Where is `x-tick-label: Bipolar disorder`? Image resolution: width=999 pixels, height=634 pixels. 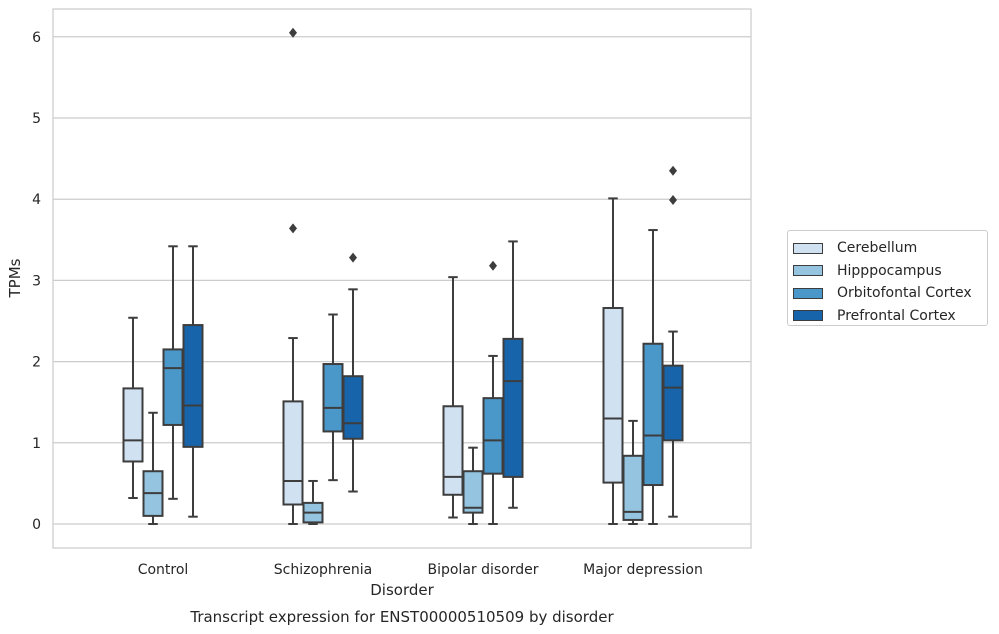 x-tick-label: Bipolar disorder is located at coordinates (482, 570).